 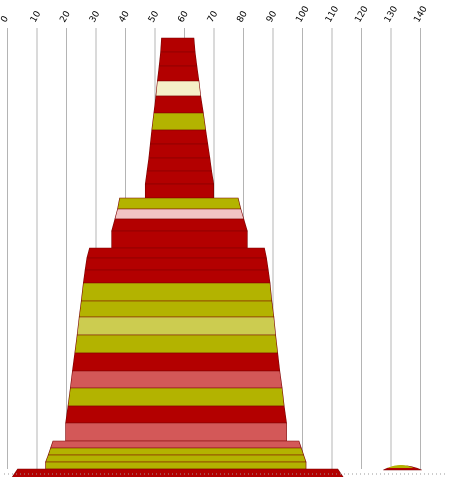 I want to click on x-tick-label-80: 80, so click(x=242, y=16).